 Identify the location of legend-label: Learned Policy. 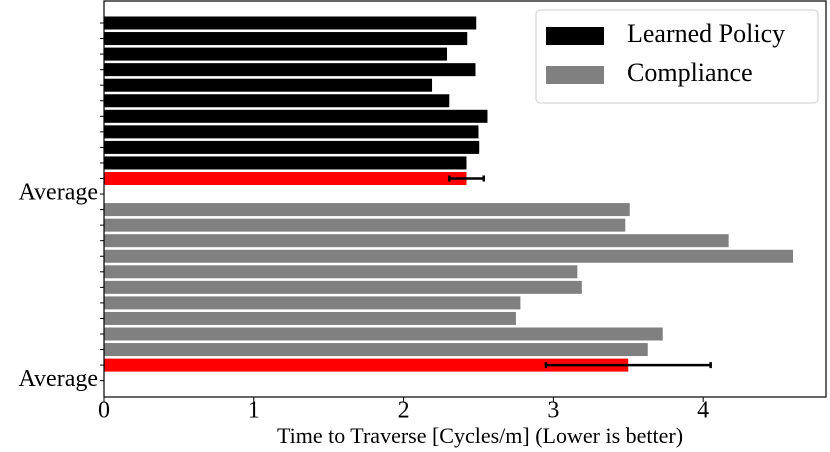
(706, 33).